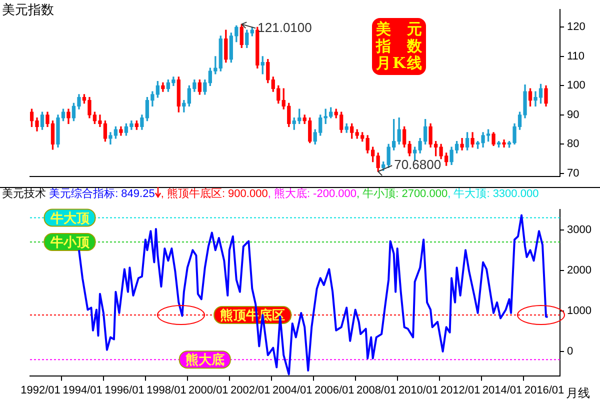 The width and height of the screenshot is (600, 400). I want to click on text: 美元指数月K线, so click(399, 46).